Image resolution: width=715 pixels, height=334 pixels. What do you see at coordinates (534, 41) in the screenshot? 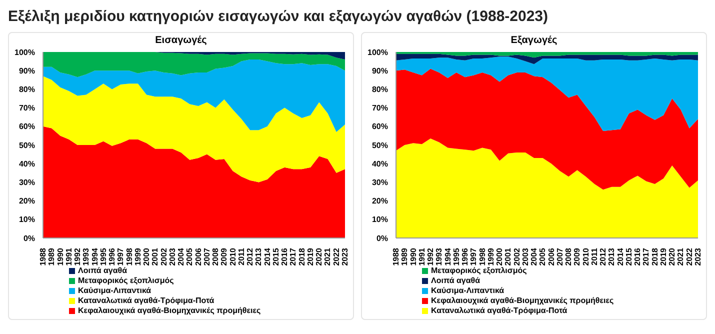
I see `chart-subtitle: Εξαγωγές` at bounding box center [534, 41].